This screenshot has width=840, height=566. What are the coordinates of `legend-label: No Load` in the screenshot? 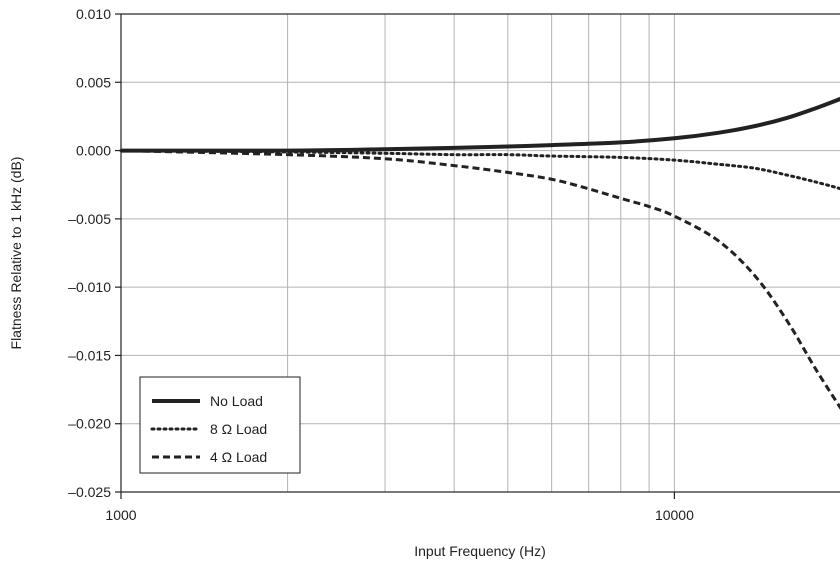 It's located at (236, 401).